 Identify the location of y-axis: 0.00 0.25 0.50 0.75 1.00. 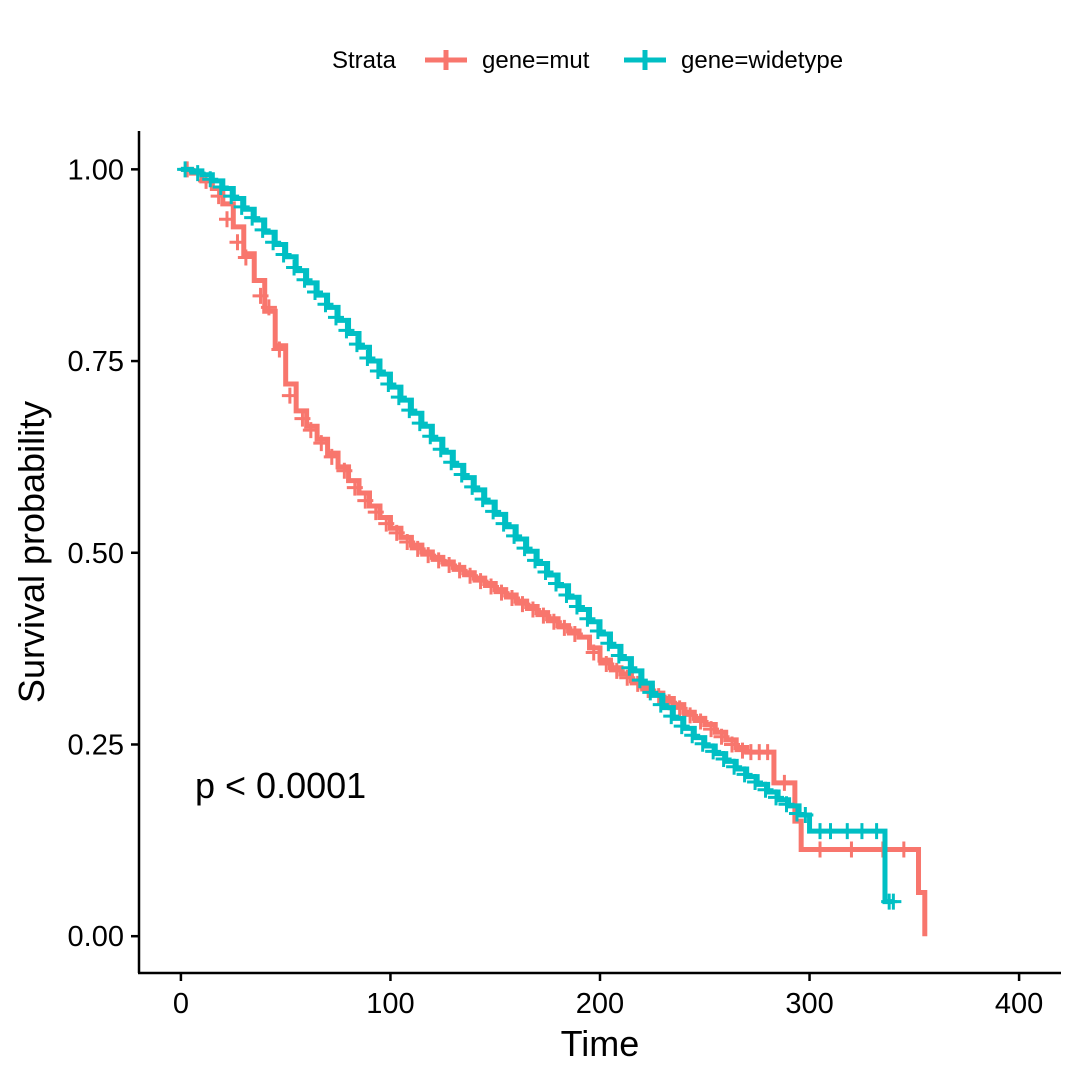
(103, 553).